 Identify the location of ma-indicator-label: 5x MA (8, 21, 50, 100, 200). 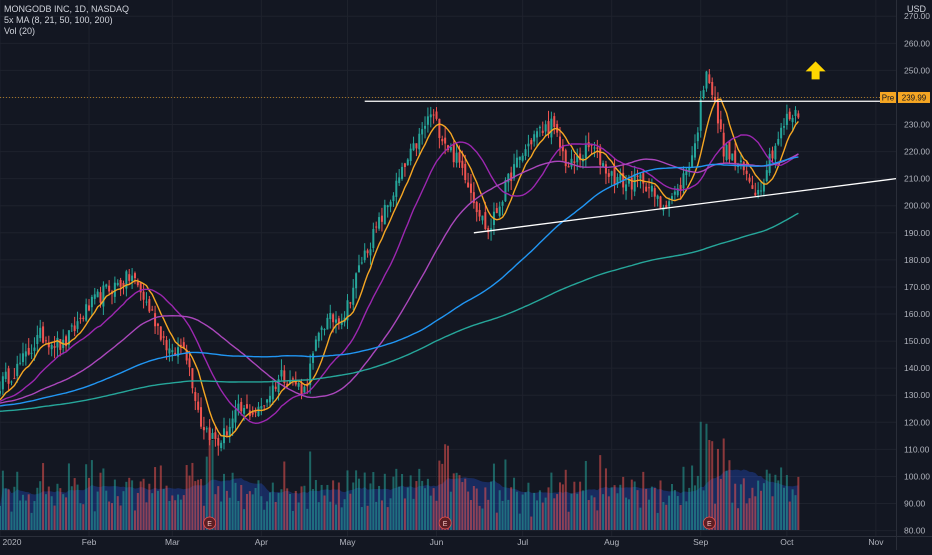
(58, 20).